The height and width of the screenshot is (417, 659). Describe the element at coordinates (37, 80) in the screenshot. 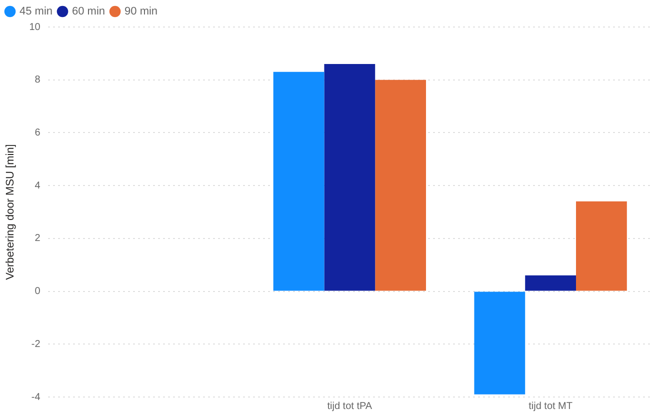

I see `y-tick-label: 8` at that location.